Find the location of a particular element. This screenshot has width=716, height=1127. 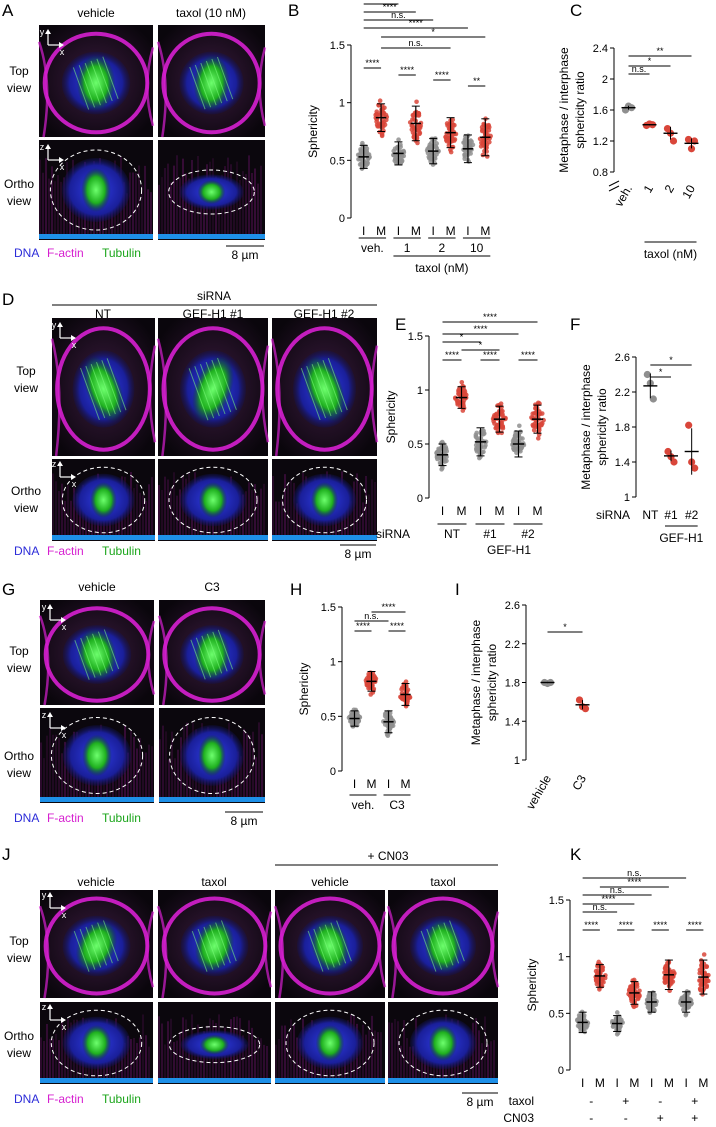

axis-label-x: x is located at coordinates (64, 627).